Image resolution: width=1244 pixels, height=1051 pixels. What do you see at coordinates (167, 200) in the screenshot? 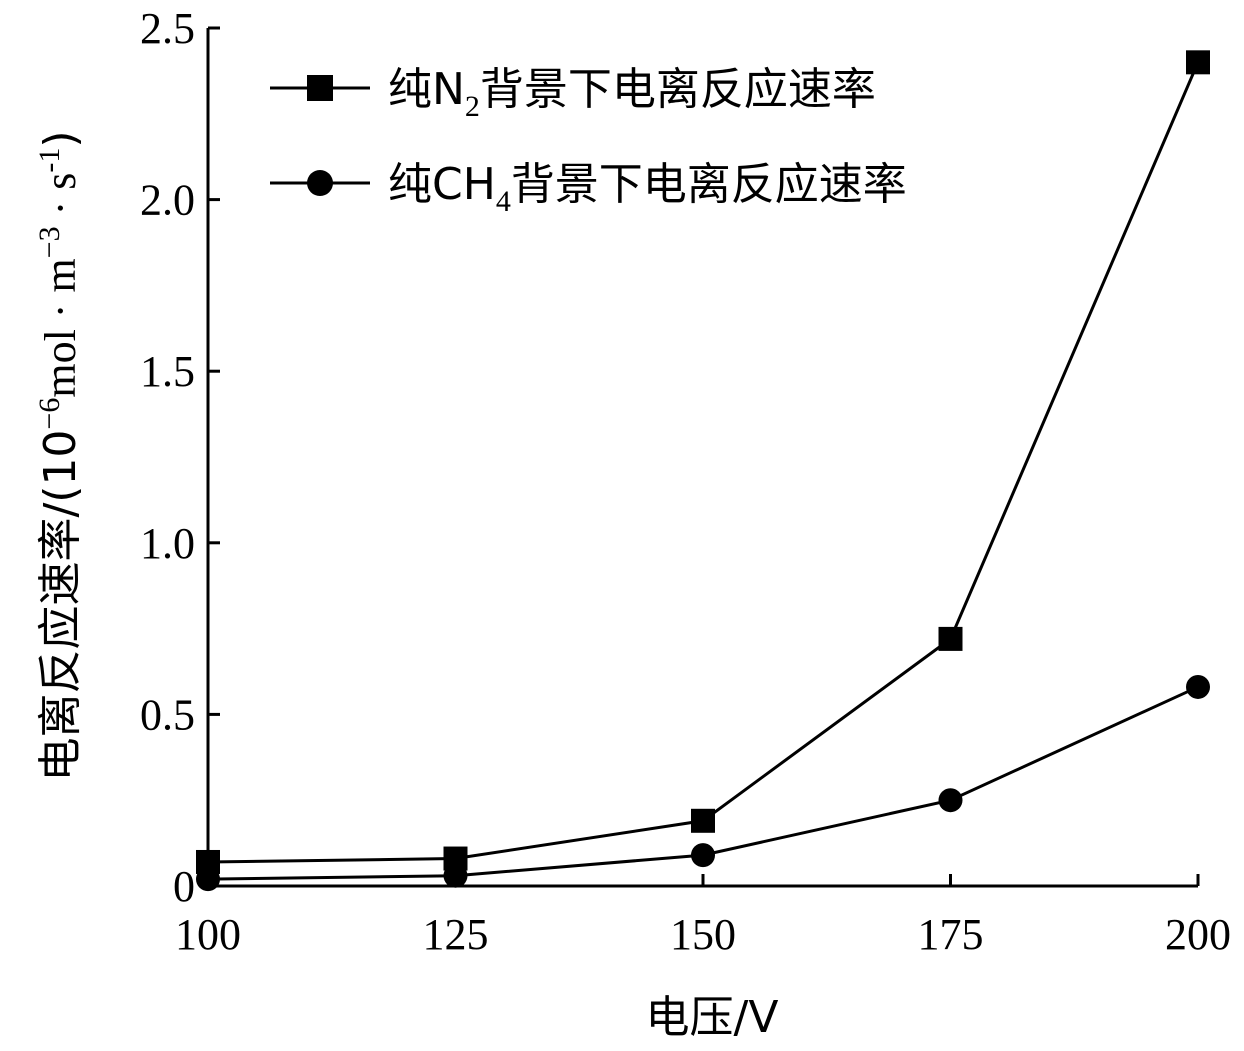
I see `y-tick-label: 2.0` at bounding box center [167, 200].